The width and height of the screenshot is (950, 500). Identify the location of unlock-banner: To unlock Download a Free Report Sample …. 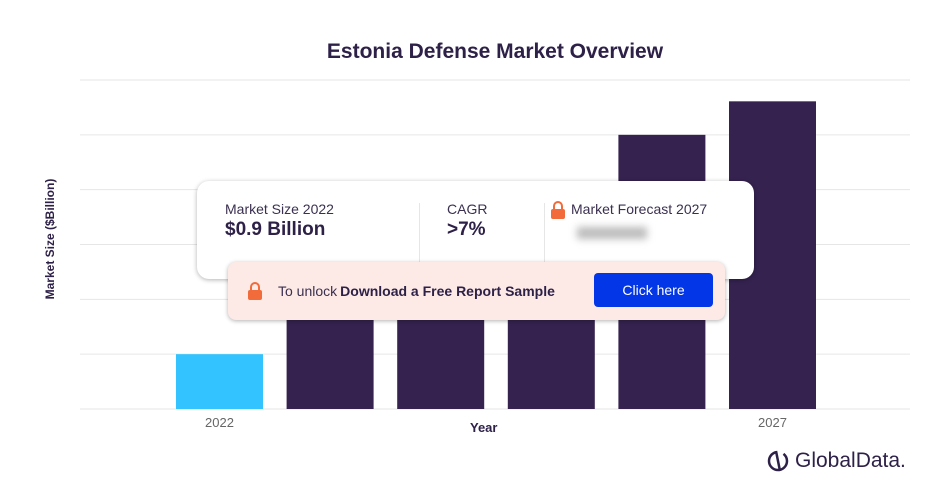
(476, 291).